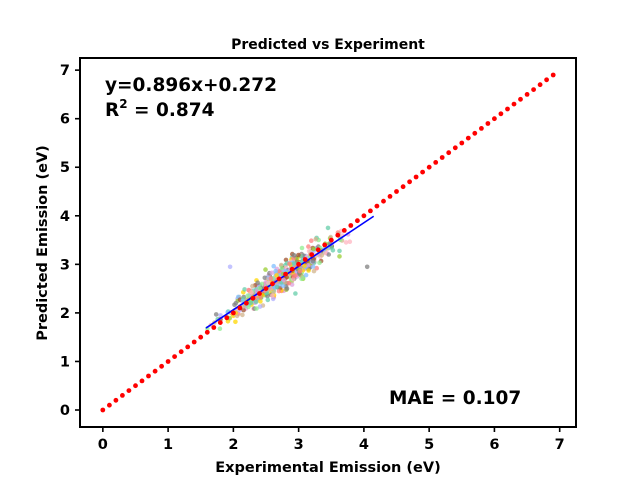  Describe the element at coordinates (364, 445) in the screenshot. I see `x-tick-label: 4` at that location.